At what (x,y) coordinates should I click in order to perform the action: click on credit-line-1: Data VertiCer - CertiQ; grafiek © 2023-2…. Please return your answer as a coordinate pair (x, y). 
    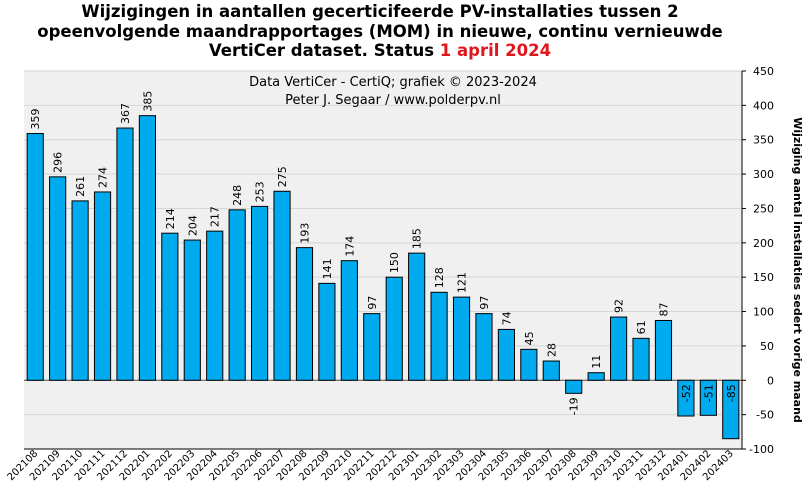
    Looking at the image, I should click on (393, 82).